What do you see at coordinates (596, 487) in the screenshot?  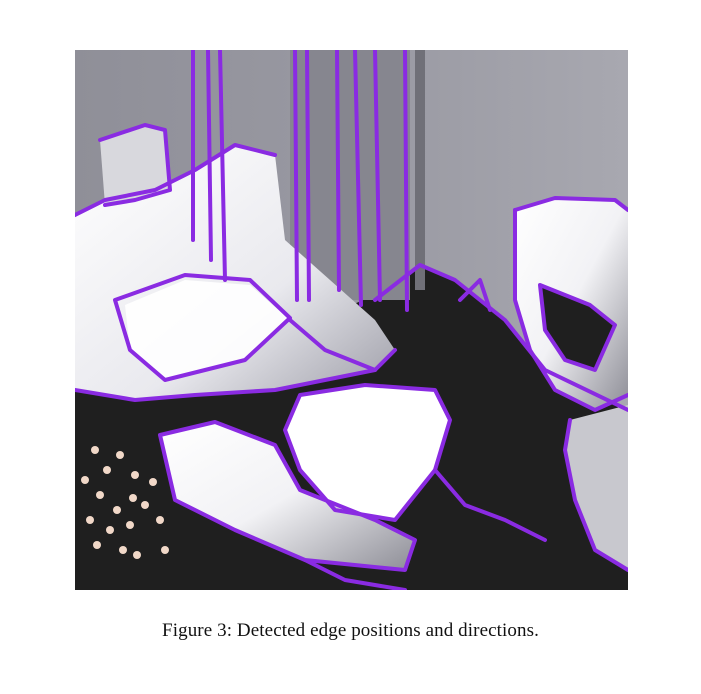 I see `right-chair-base` at bounding box center [596, 487].